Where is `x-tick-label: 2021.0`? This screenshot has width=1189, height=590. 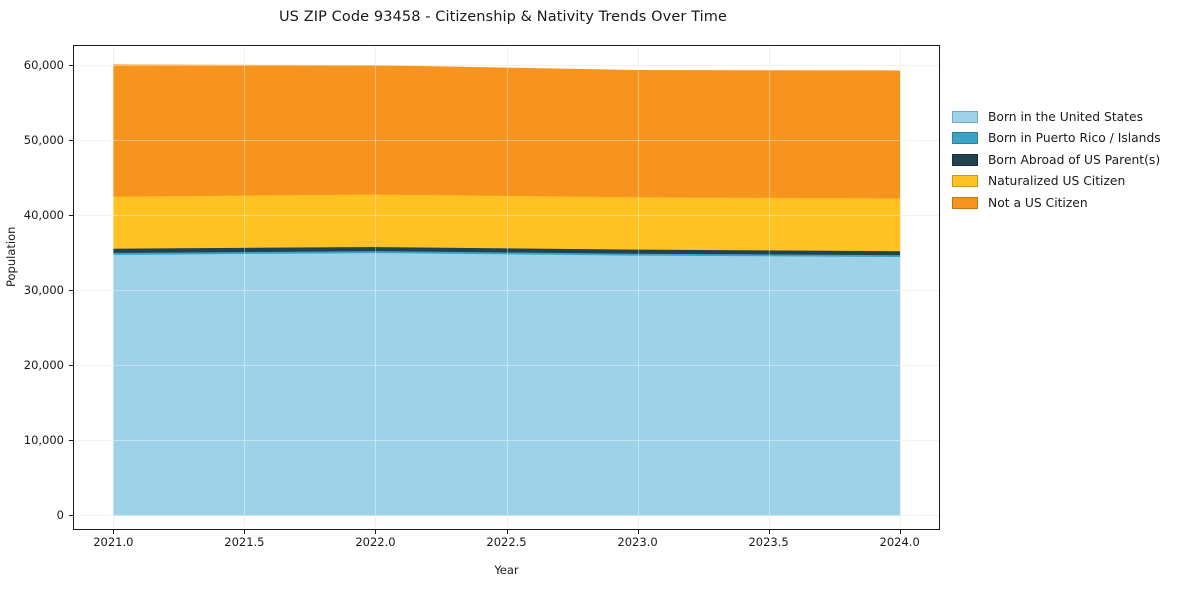
x-tick-label: 2021.0 is located at coordinates (113, 542).